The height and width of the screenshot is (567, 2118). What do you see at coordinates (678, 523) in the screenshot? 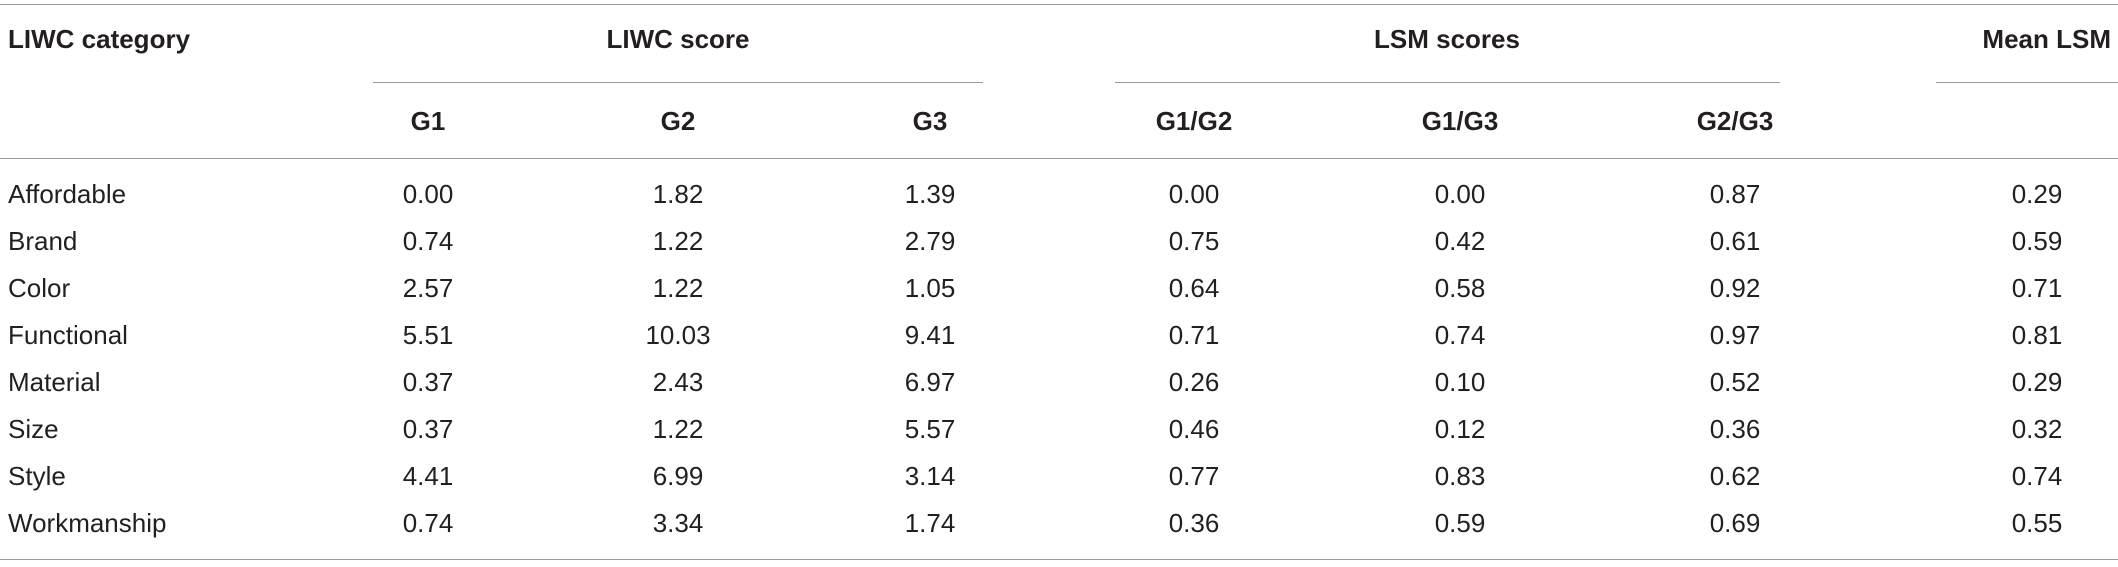
I see `cell-g2: 3.34` at bounding box center [678, 523].